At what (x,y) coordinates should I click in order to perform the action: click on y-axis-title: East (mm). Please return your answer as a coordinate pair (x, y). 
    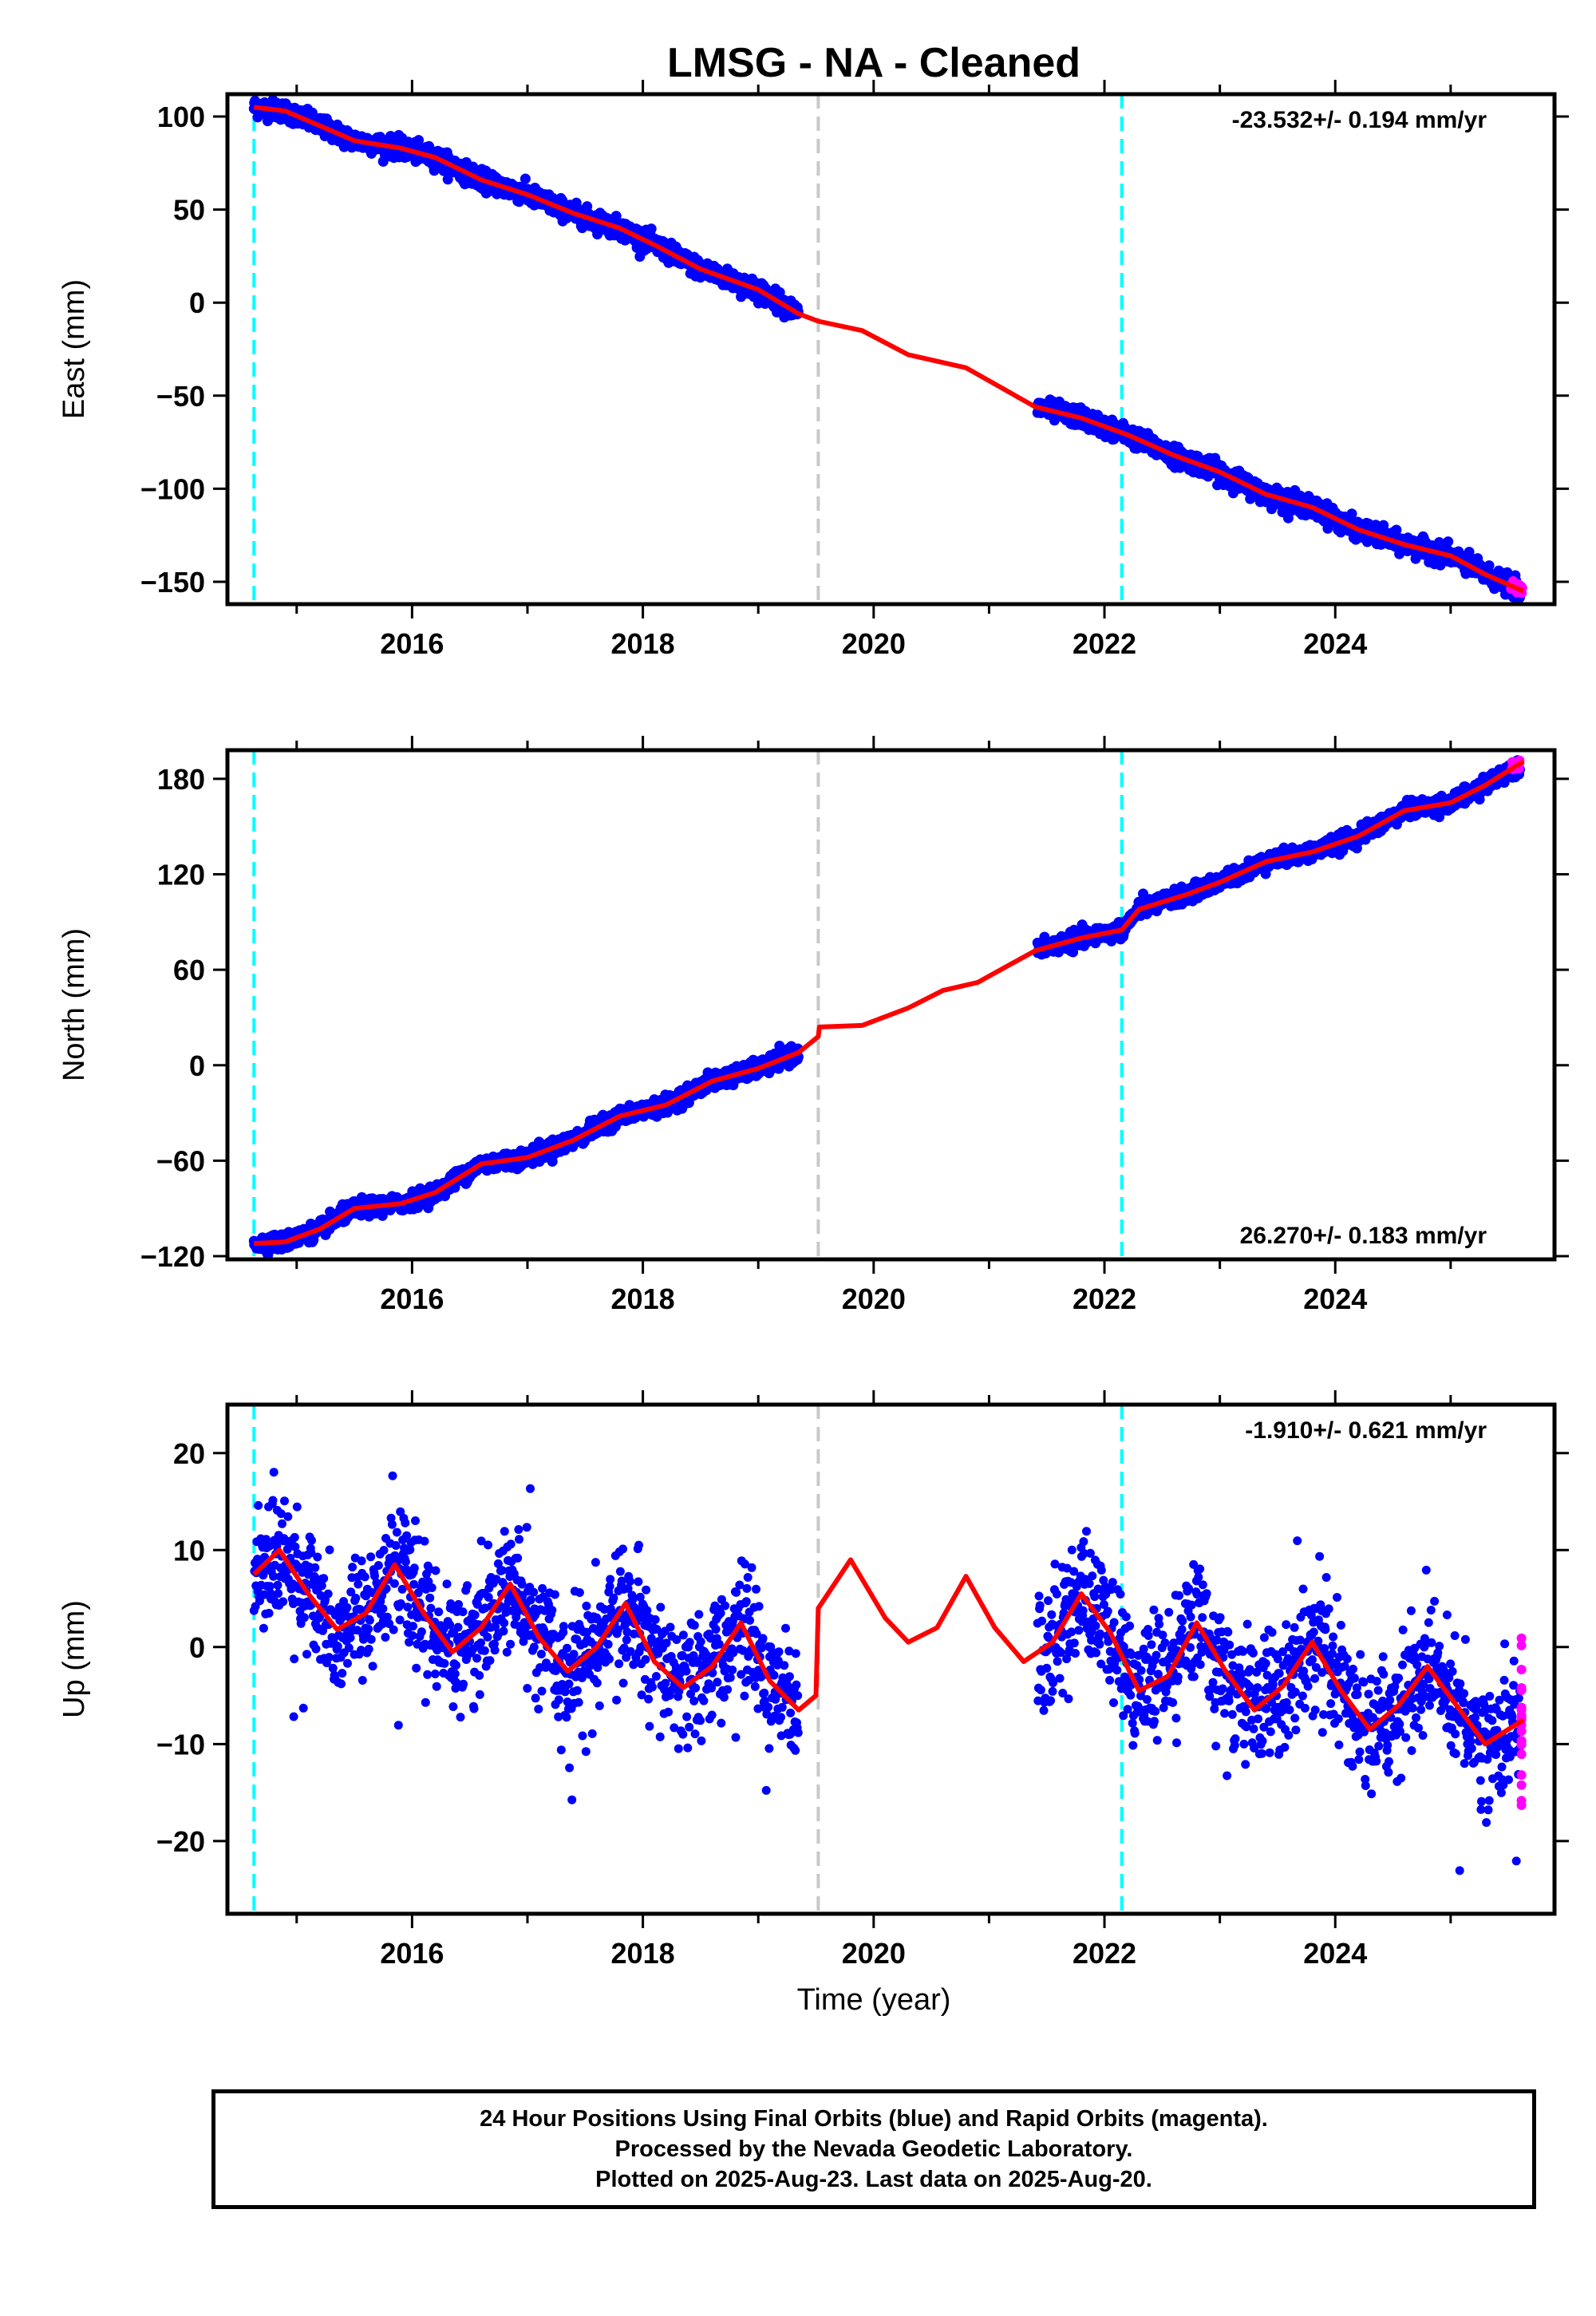
    Looking at the image, I should click on (74, 349).